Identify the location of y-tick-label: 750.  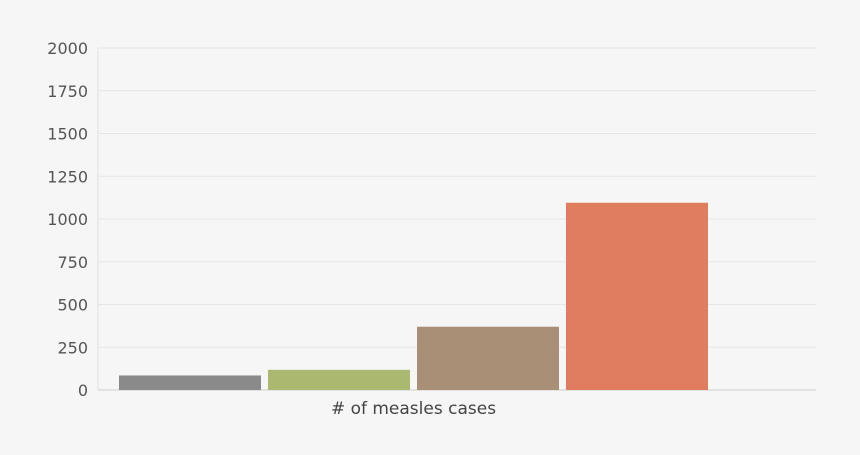
(72, 262).